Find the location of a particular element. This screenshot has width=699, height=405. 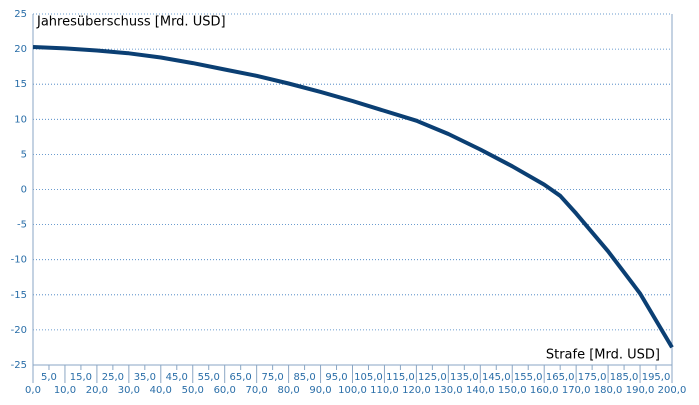

y-axis-title: Jahresüberschuss [Mrd. USD] is located at coordinates (131, 22).